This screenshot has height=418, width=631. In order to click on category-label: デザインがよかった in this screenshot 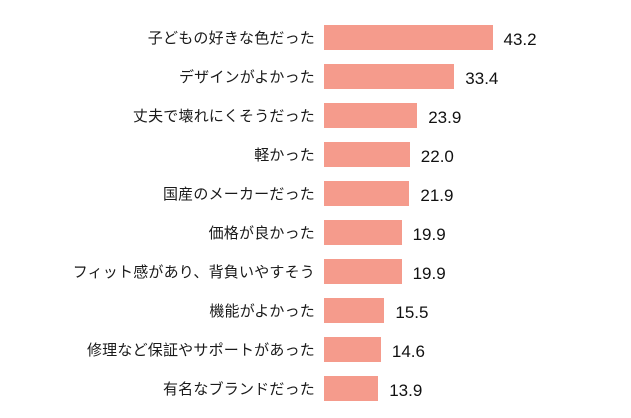, I will do `click(246, 77)`.